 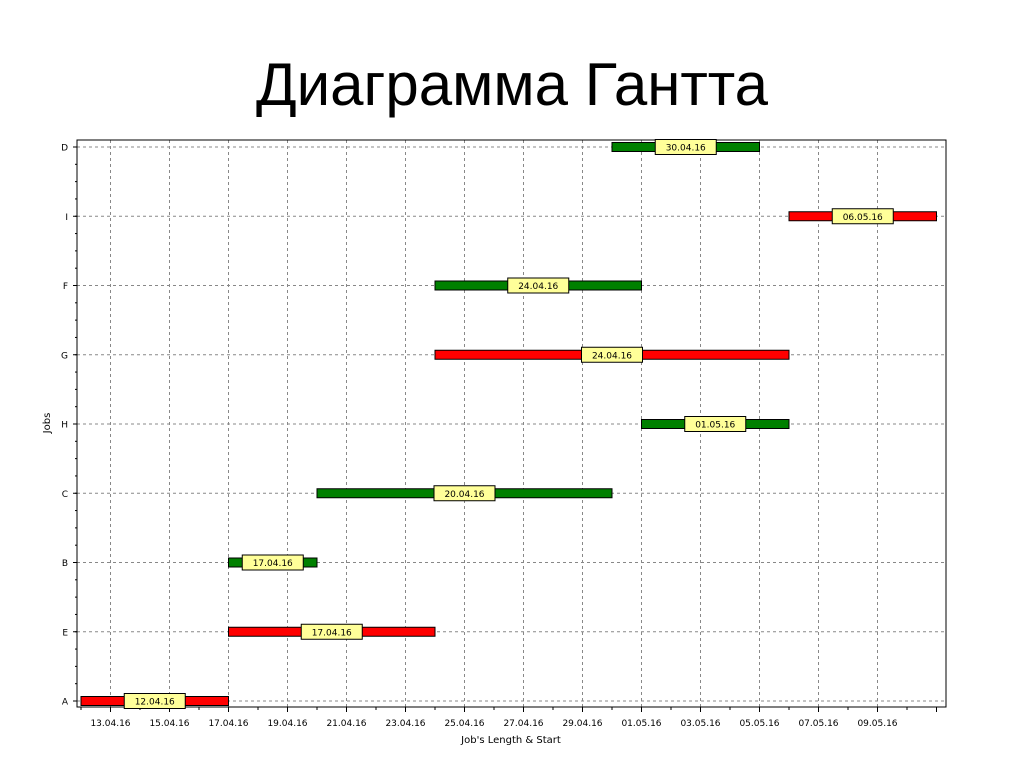 I want to click on x-tick-label: 01.05.16, so click(x=641, y=724).